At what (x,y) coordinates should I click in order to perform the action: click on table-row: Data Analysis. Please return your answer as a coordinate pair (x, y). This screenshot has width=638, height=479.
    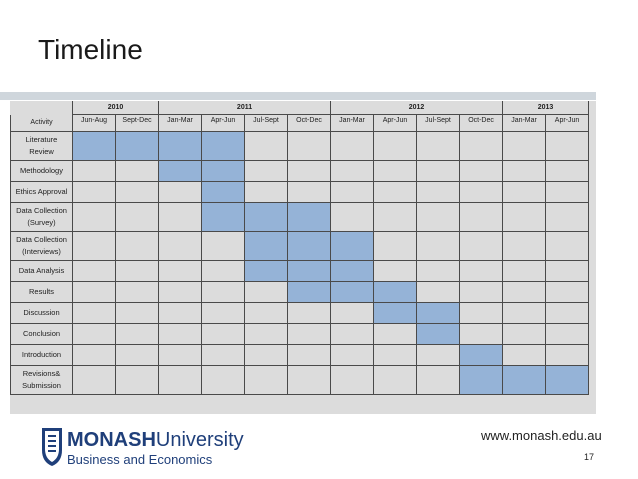
    Looking at the image, I should click on (300, 271).